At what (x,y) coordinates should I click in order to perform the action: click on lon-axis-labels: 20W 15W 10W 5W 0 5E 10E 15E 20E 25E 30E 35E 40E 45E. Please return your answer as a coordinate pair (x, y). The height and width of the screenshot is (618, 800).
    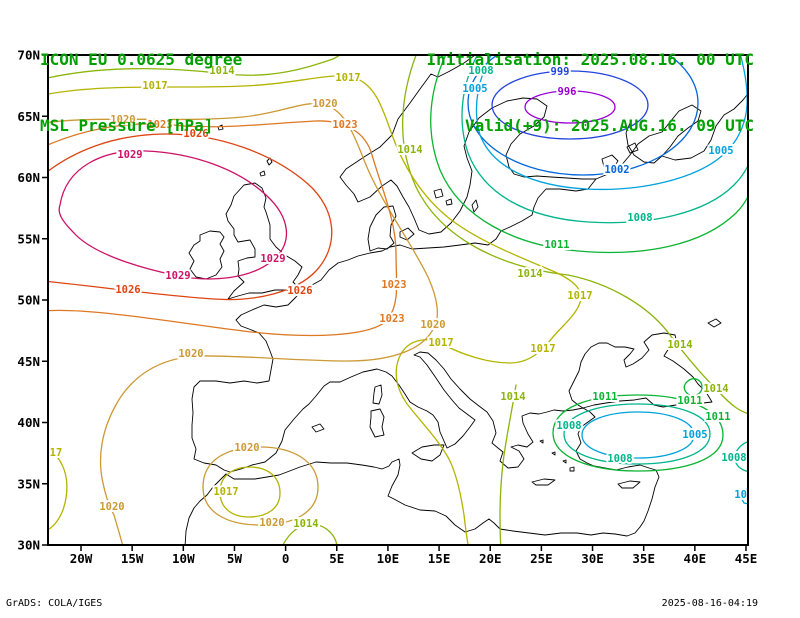
    Looking at the image, I should click on (414, 558).